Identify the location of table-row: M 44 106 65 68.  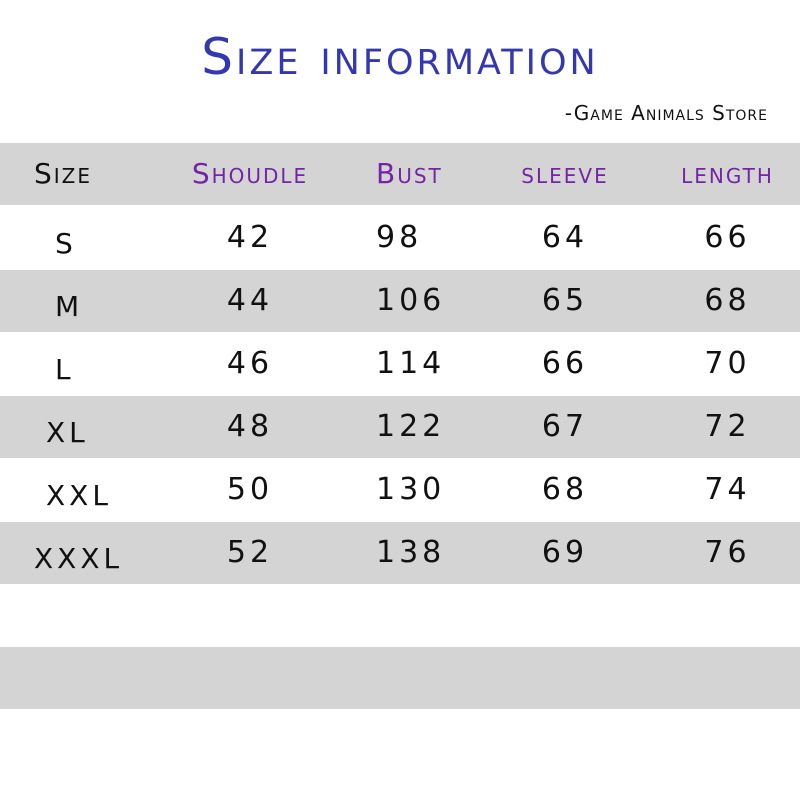
(400, 301).